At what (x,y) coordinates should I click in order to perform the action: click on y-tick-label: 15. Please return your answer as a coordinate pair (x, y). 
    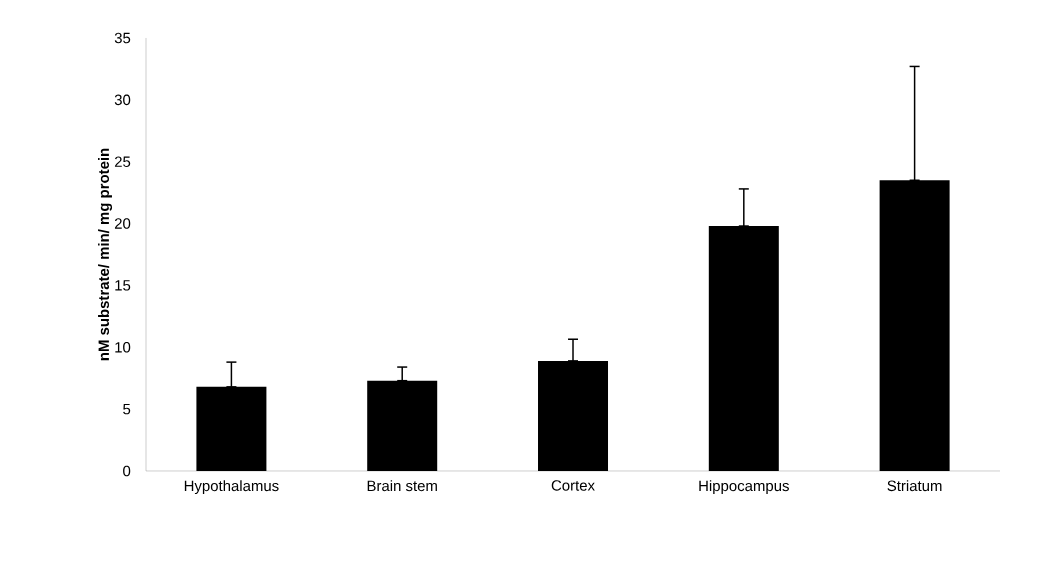
    Looking at the image, I should click on (123, 285).